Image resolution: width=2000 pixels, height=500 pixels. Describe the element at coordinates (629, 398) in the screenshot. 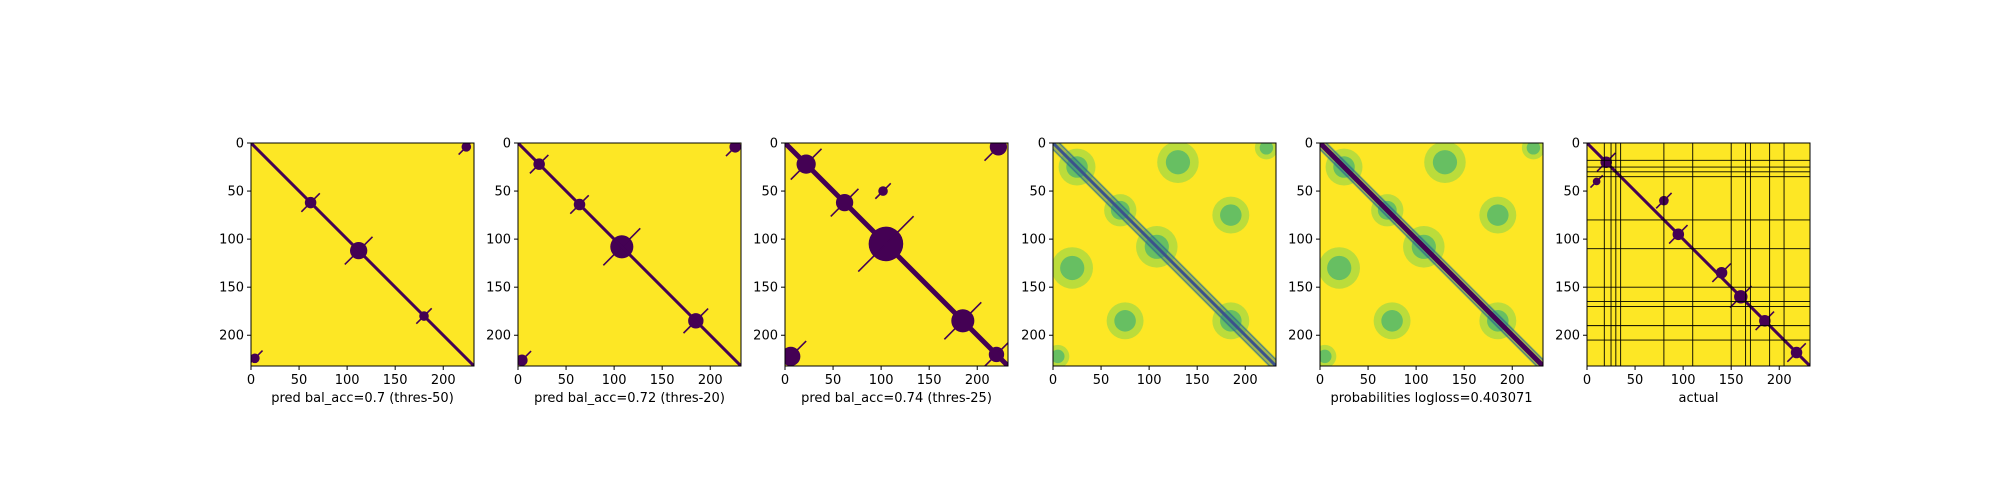

I see `x-axis-label: pred bal_acc=0.72 (thres-20)` at that location.